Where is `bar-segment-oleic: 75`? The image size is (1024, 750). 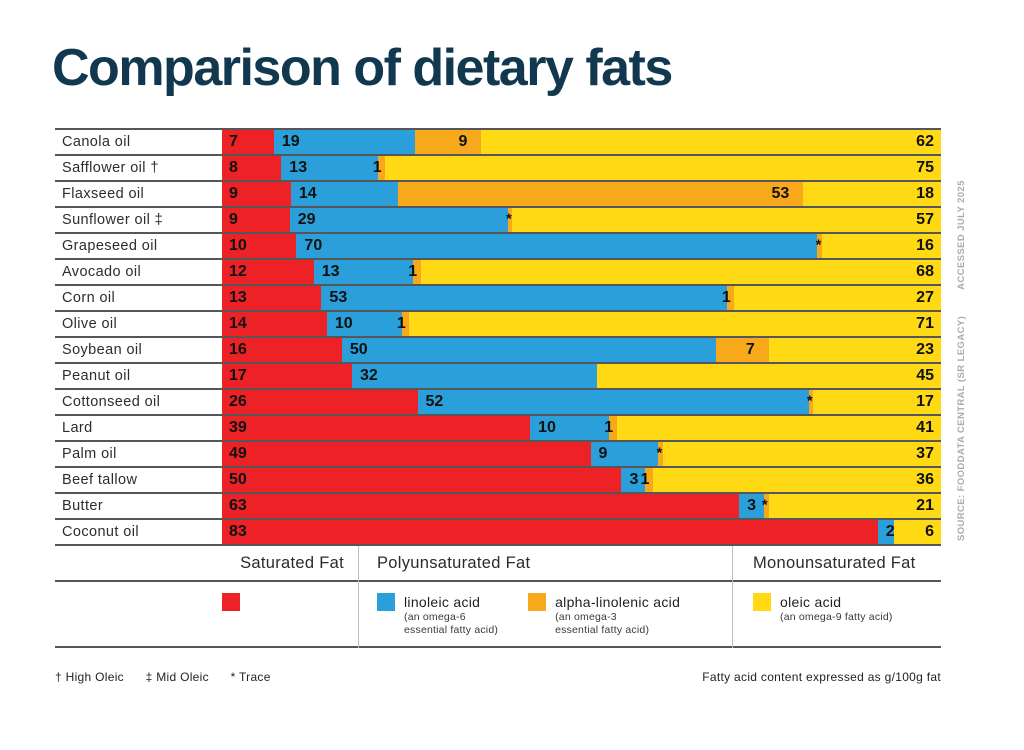
bar-segment-oleic: 75 is located at coordinates (663, 168).